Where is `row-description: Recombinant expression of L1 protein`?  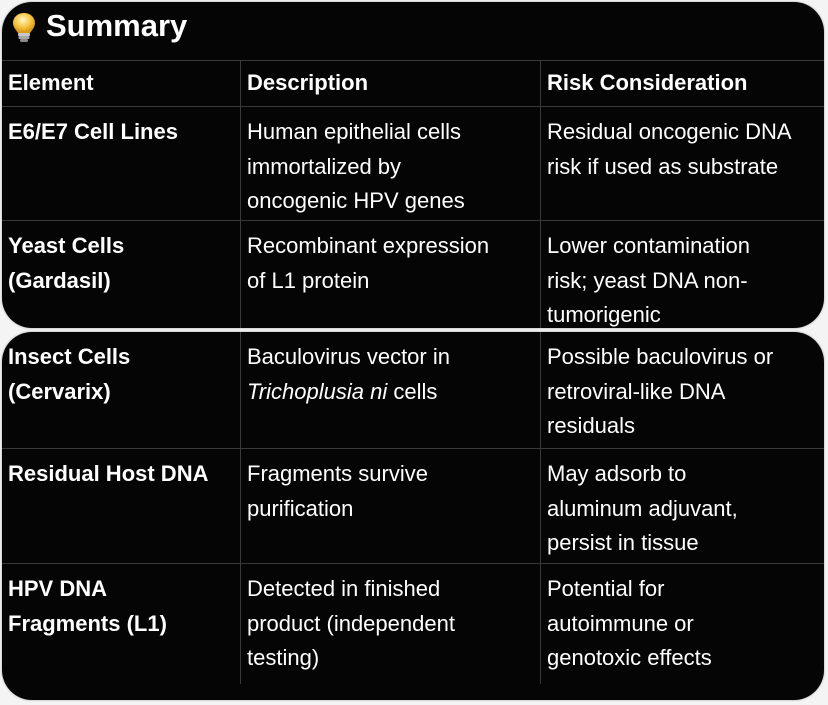 row-description: Recombinant expression of L1 protein is located at coordinates (390, 274).